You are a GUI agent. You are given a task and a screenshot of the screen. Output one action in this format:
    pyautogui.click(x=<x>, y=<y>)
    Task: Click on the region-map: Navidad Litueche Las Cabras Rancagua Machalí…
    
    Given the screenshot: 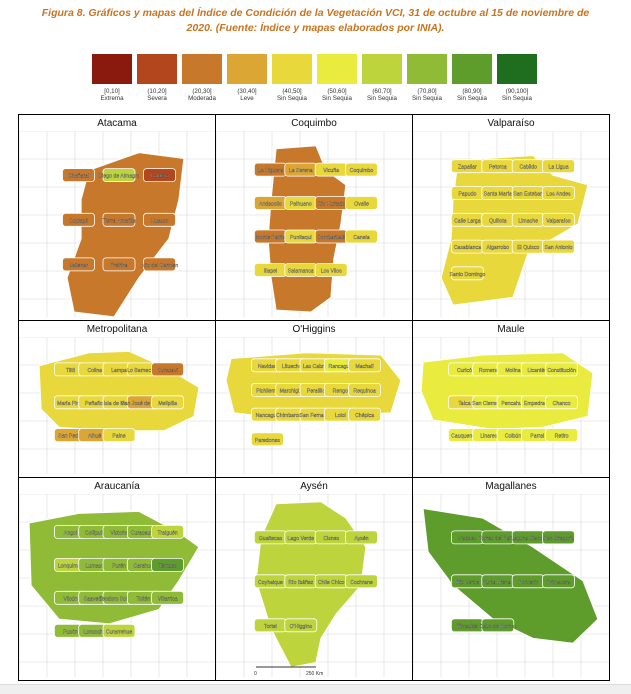 What is the action you would take?
    pyautogui.click(x=314, y=405)
    